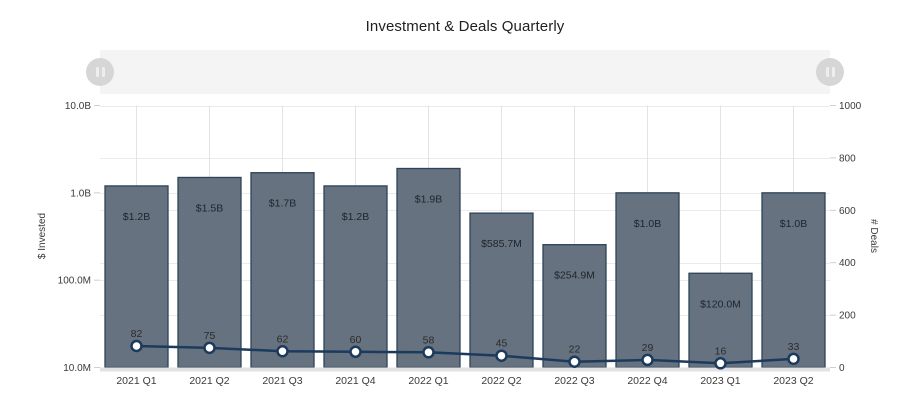 Image resolution: width=914 pixels, height=407 pixels. Describe the element at coordinates (501, 355) in the screenshot. I see `deals-point-2022 Q2` at that location.